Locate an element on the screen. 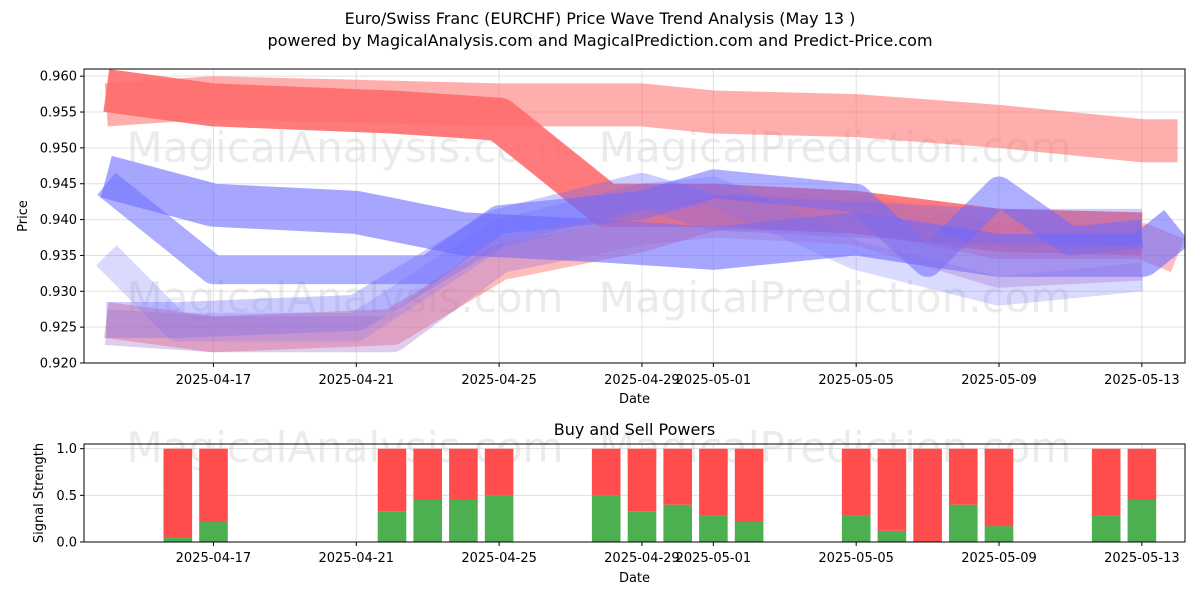  watermark-text: MagicalPrediction.com is located at coordinates (835, 297).